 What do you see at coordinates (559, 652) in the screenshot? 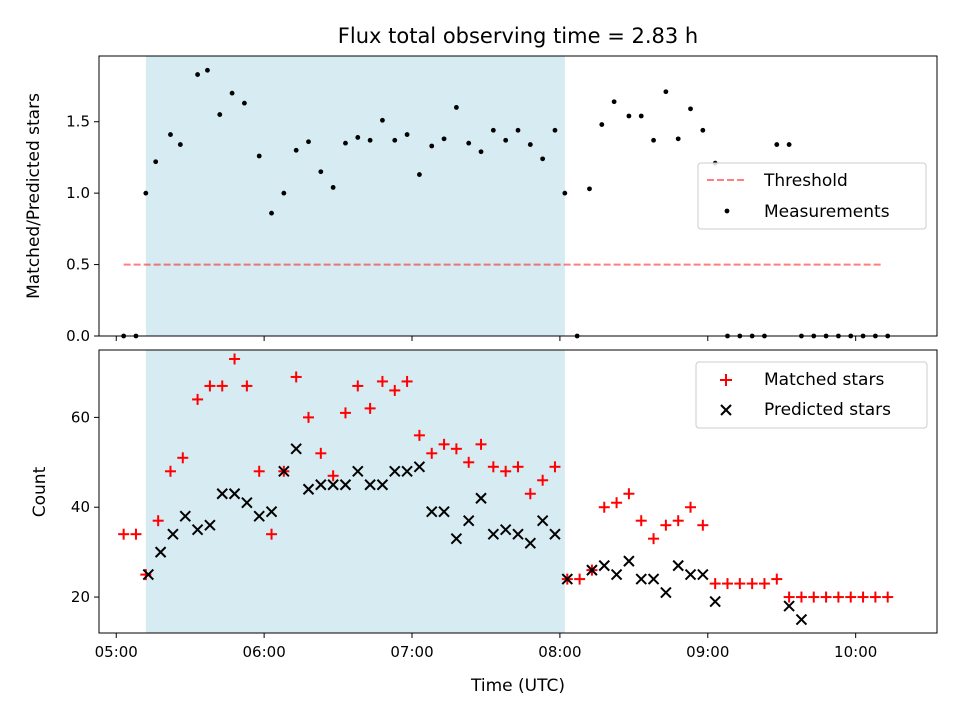
I see `x-tick-label: 08:00` at bounding box center [559, 652].